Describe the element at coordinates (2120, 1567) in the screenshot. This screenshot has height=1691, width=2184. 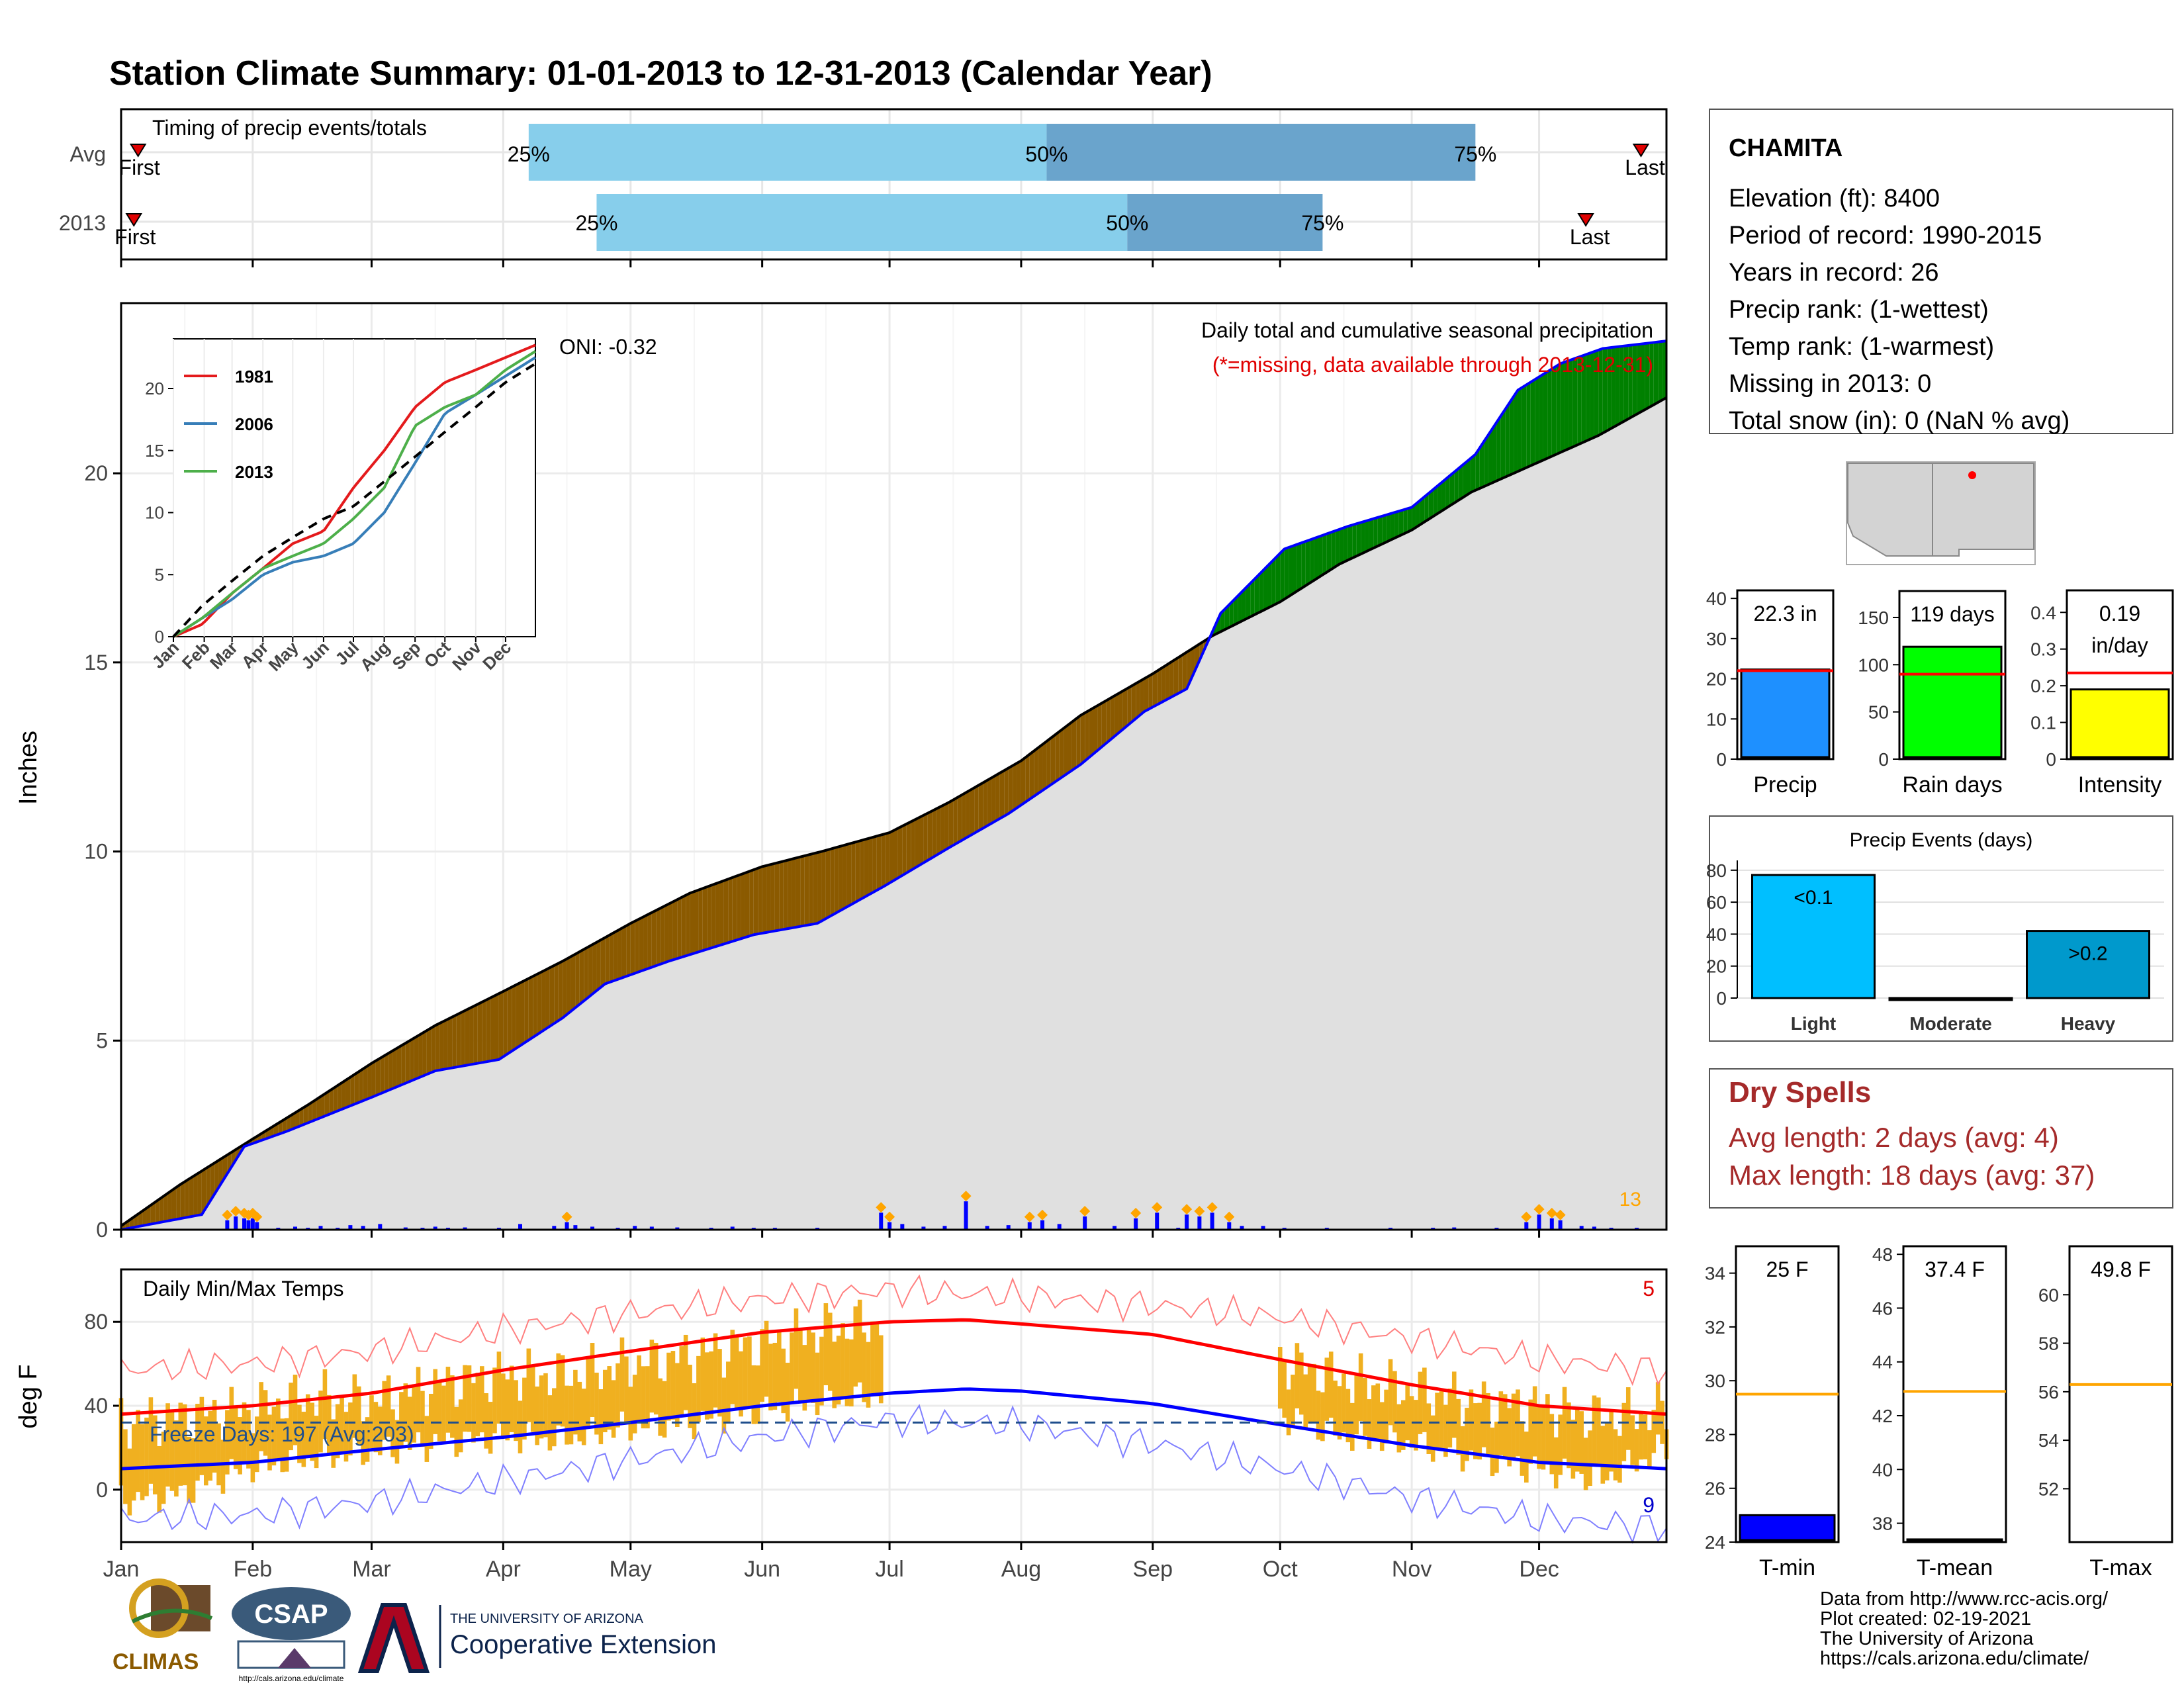
I see `t-max-category-label: T-max` at that location.